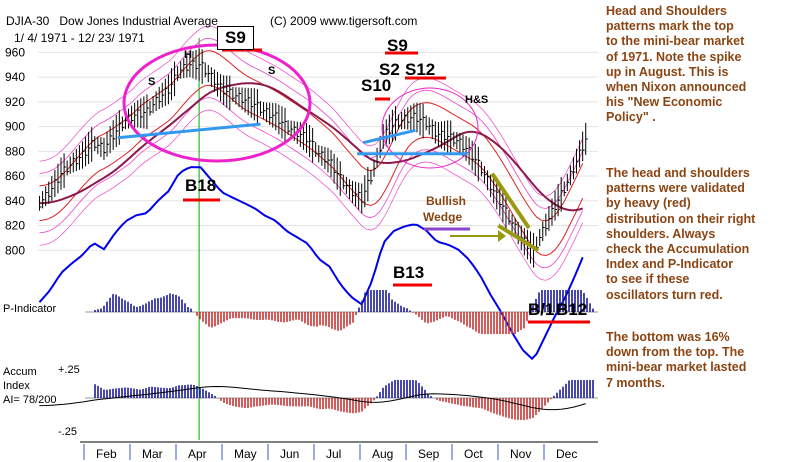 The width and height of the screenshot is (800, 462). I want to click on accum-label-1: Accum, so click(20, 372).